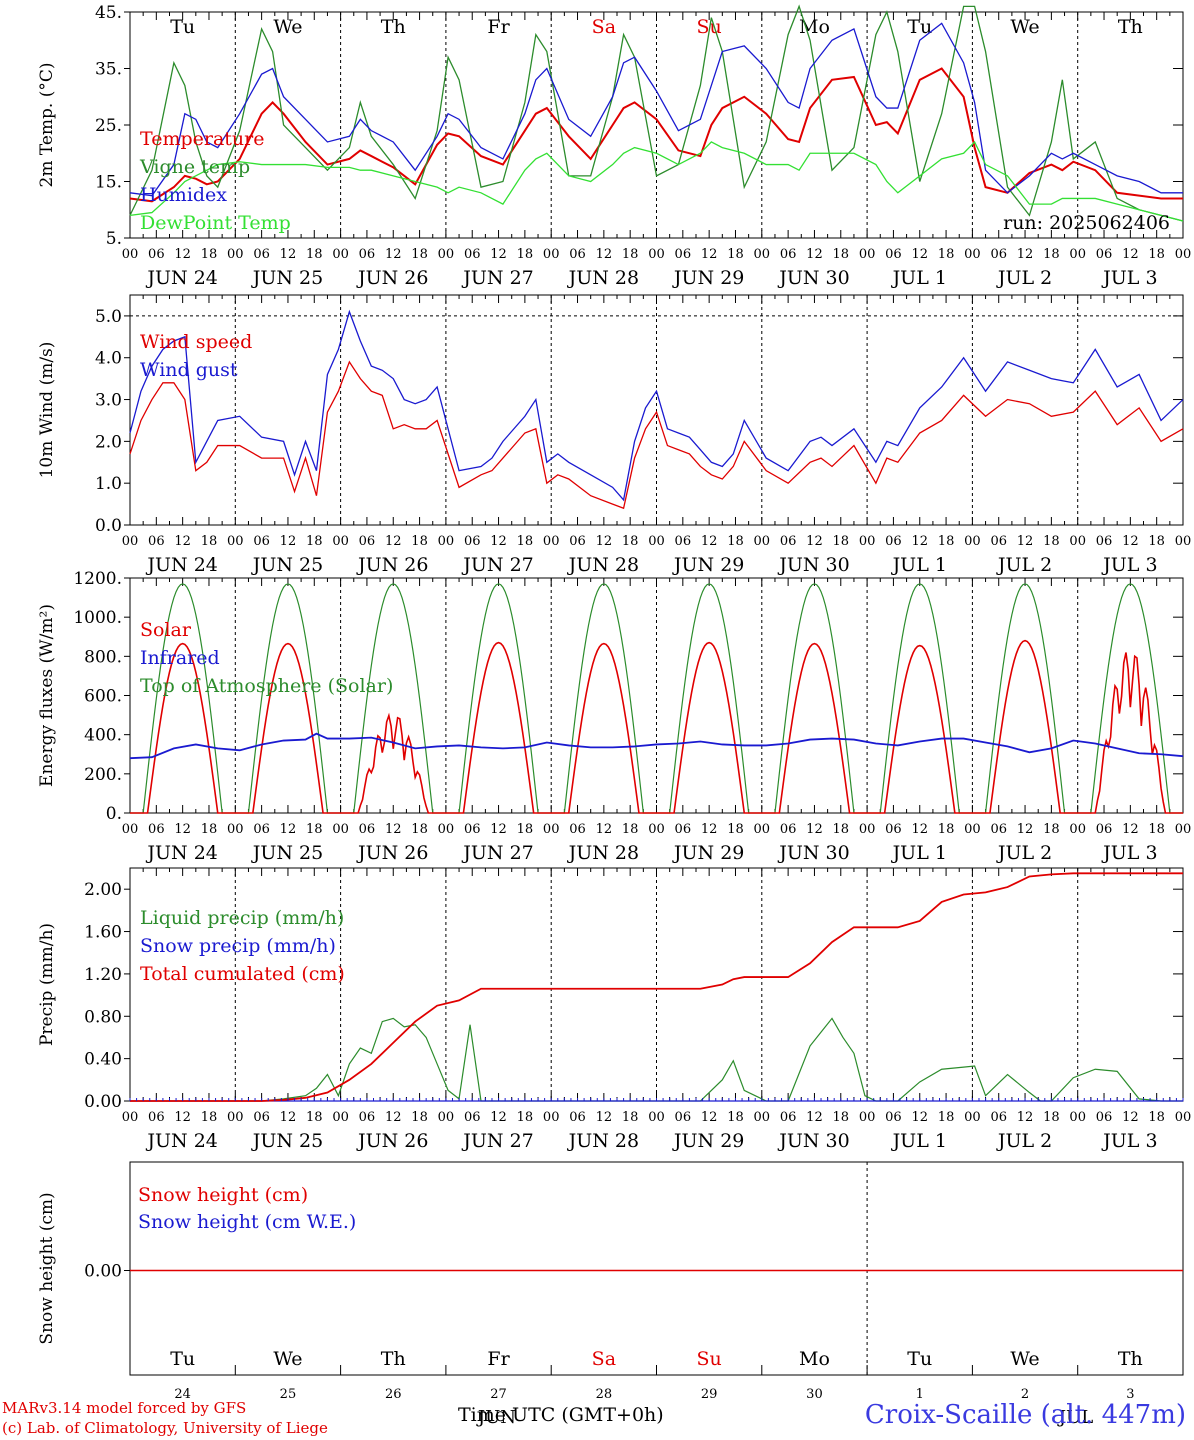 This screenshot has width=1194, height=1440. I want to click on y-tick-label: 200., so click(103, 775).